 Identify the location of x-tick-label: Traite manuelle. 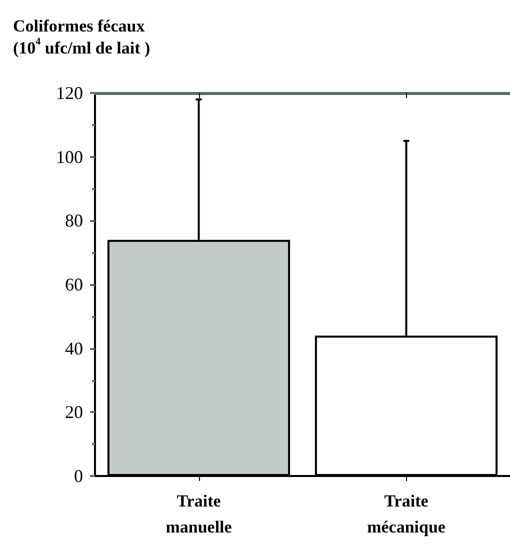
(199, 514).